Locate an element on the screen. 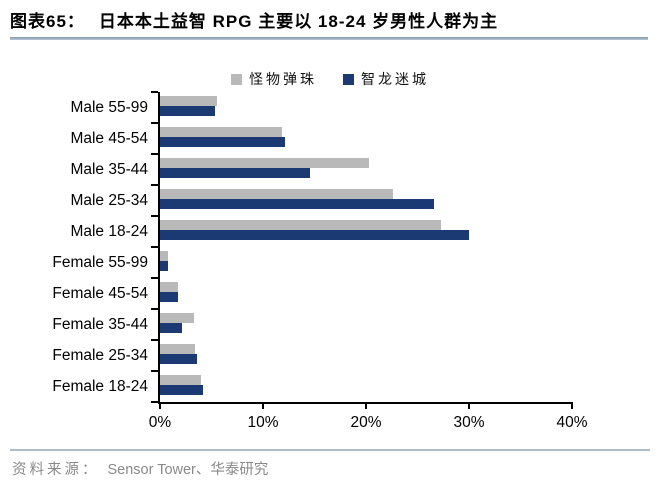 This screenshot has width=660, height=485. category-label: Male 25-34 is located at coordinates (109, 200).